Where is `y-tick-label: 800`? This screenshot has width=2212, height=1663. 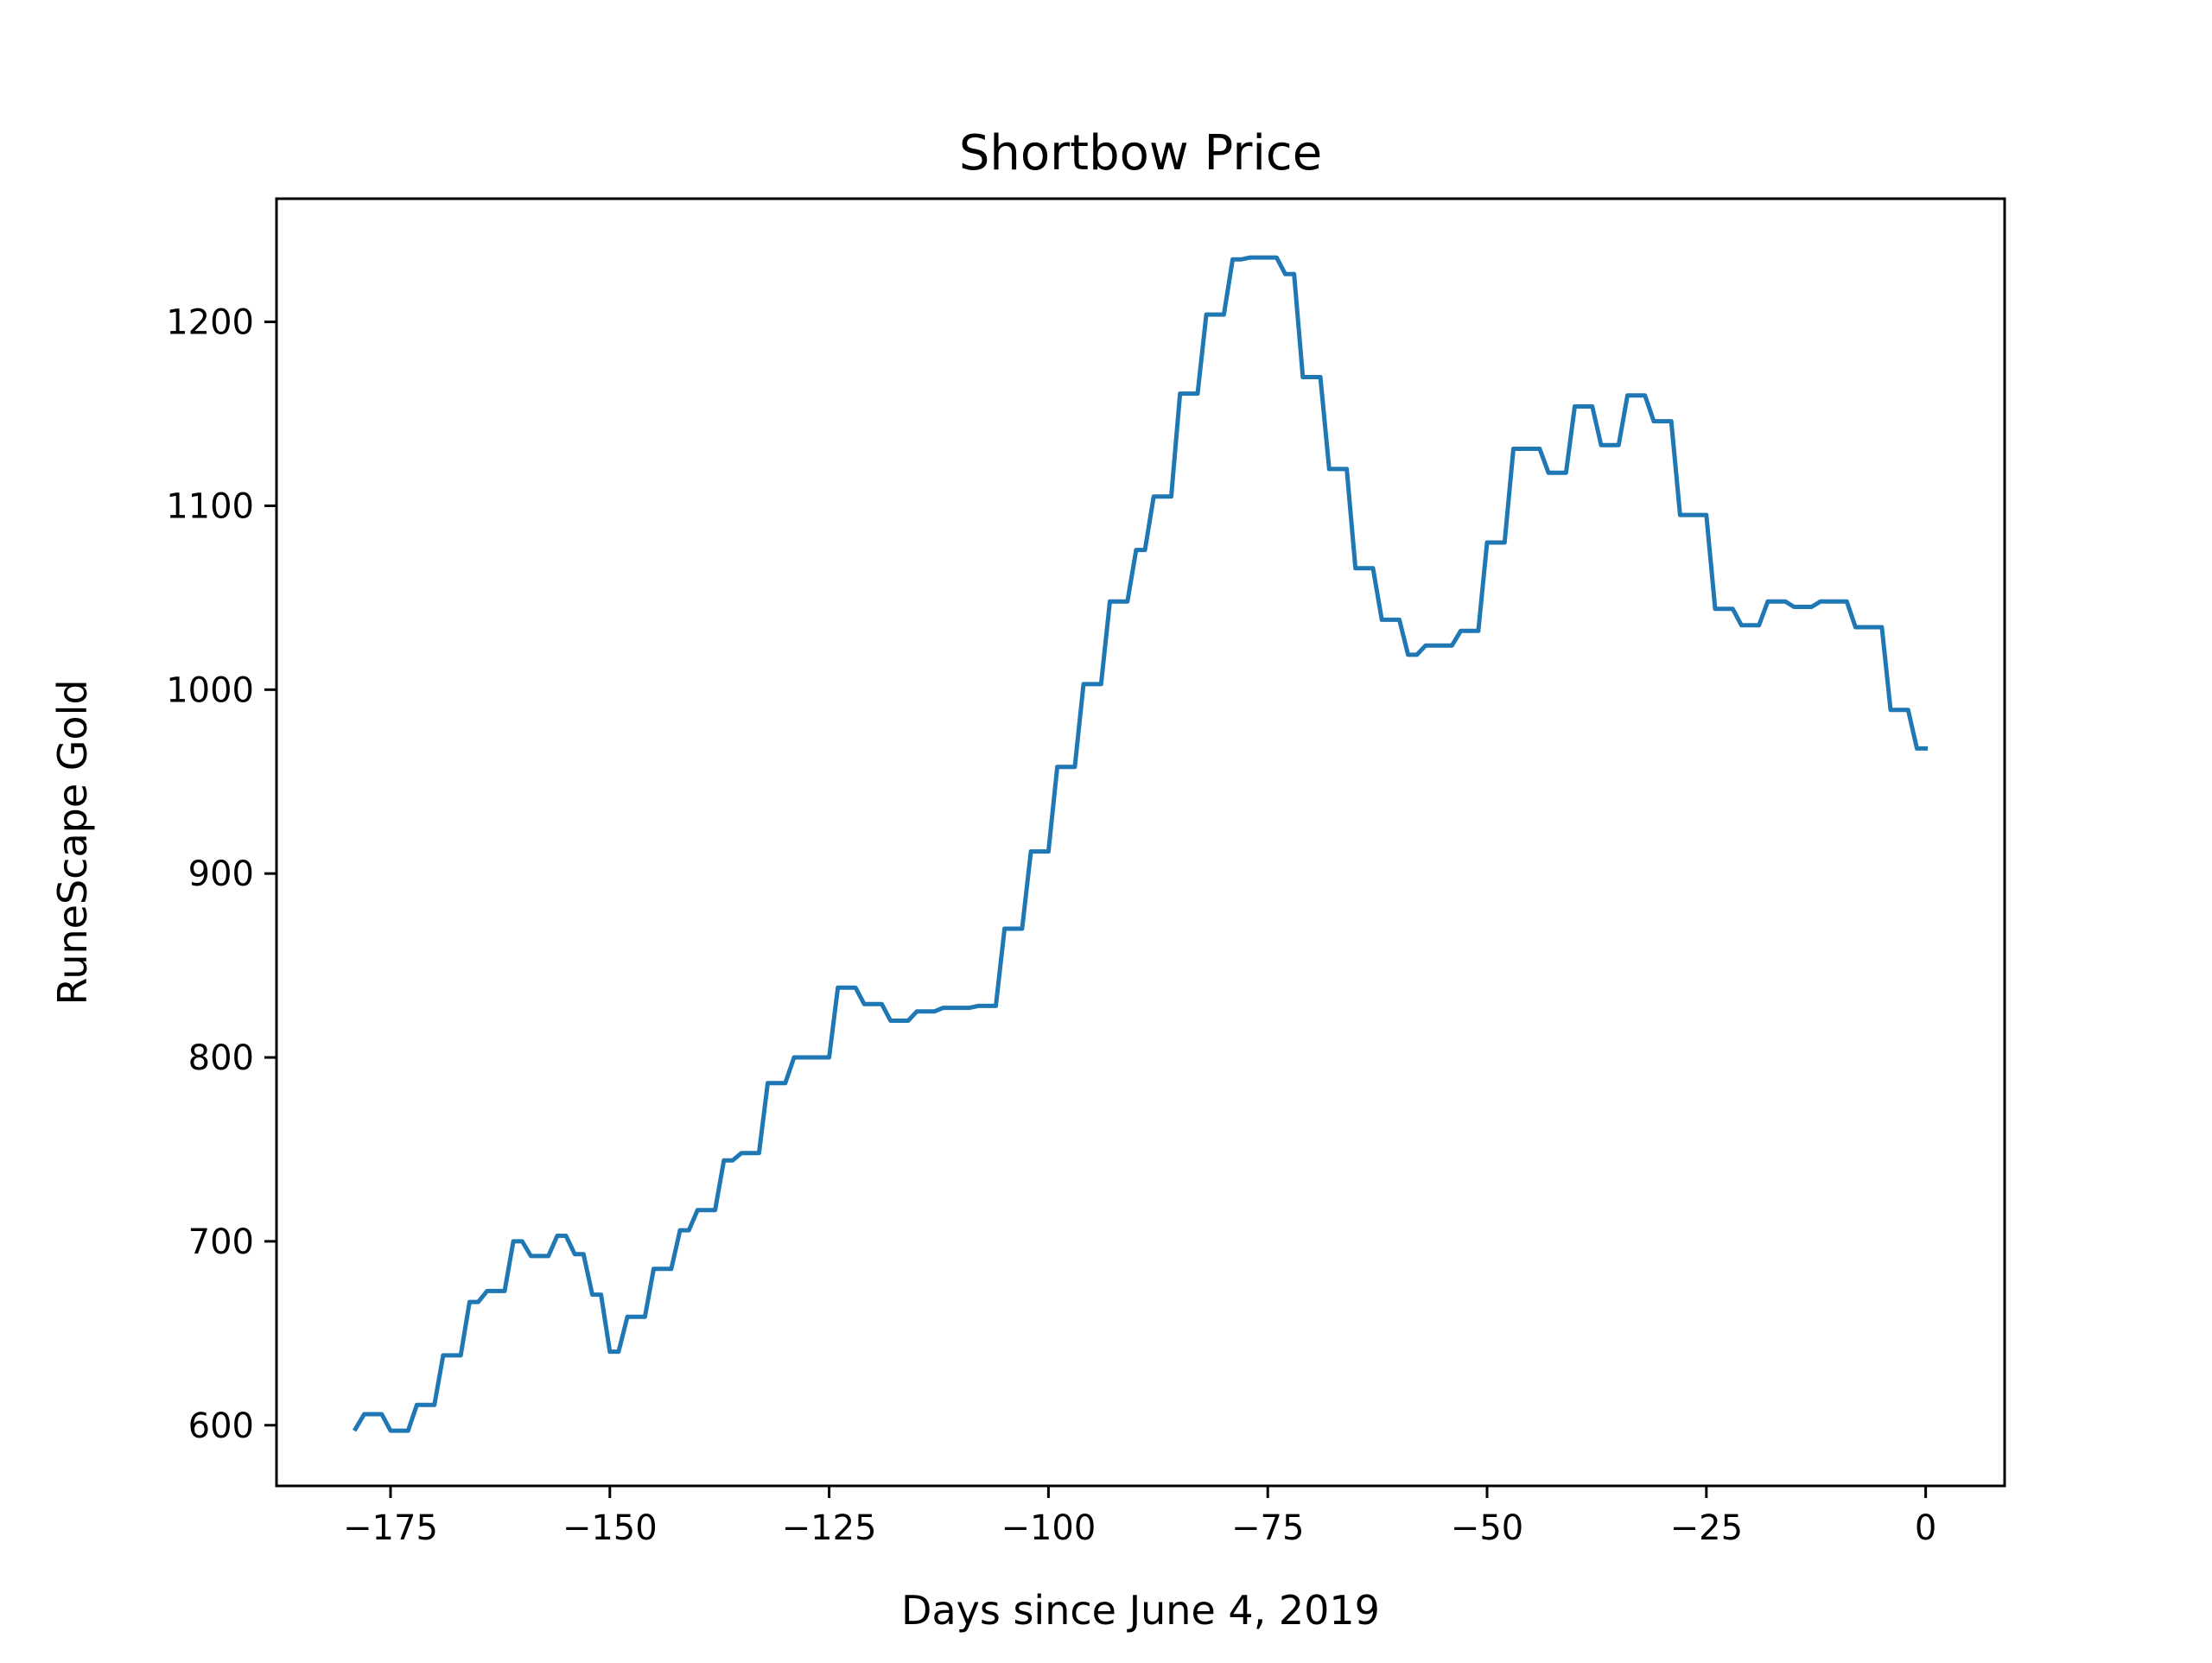
y-tick-label: 800 is located at coordinates (221, 1058).